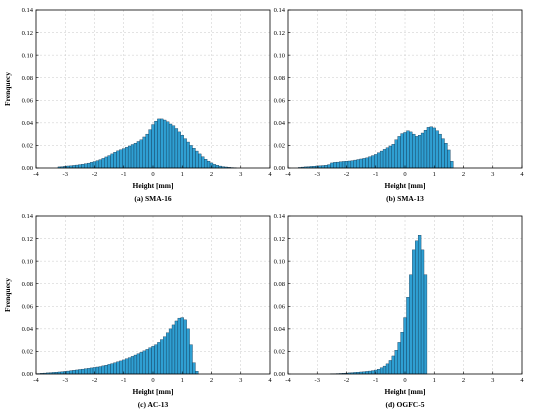 The image size is (550, 419). Describe the element at coordinates (288, 174) in the screenshot. I see `x-tick-label: -4` at that location.